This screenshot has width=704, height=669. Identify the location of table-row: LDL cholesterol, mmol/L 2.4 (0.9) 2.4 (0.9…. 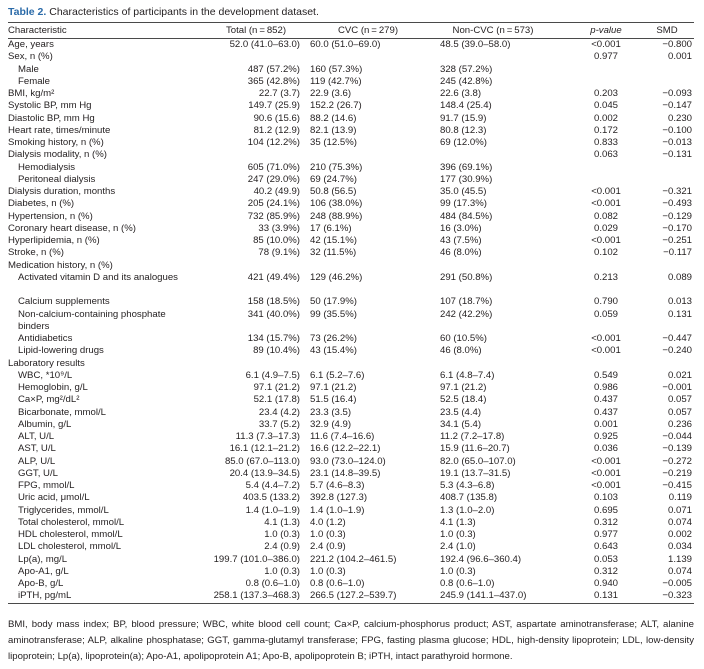
(351, 547).